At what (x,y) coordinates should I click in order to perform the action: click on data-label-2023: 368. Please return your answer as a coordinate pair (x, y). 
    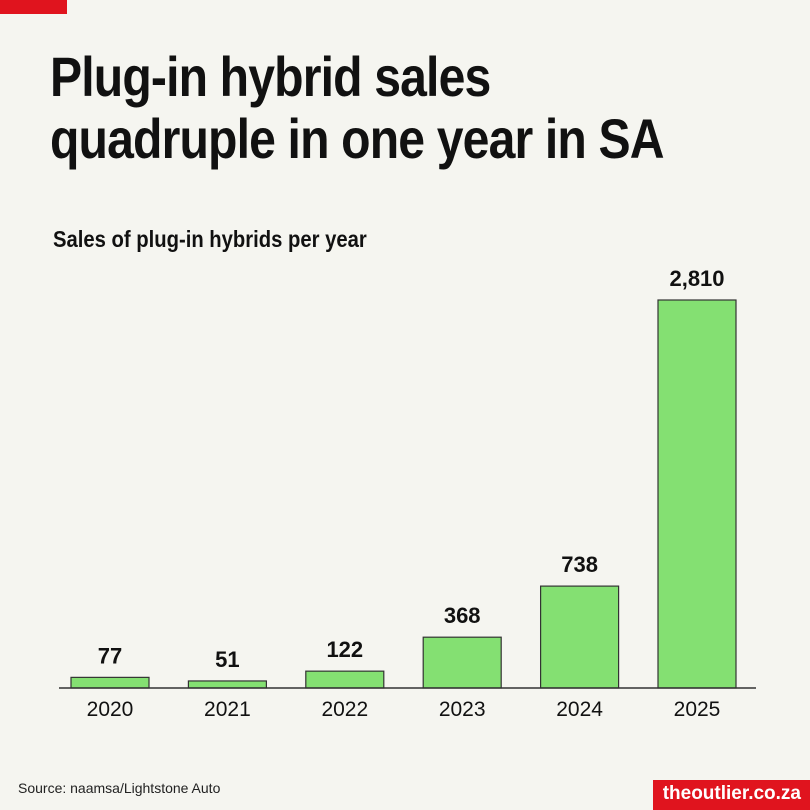
    Looking at the image, I should click on (462, 615).